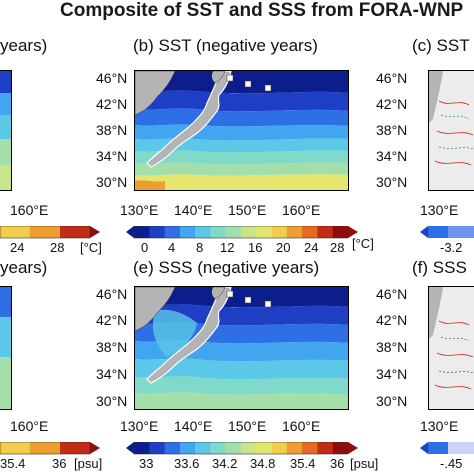 This screenshot has width=474, height=474. Describe the element at coordinates (227, 247) in the screenshot. I see `colorbar-b-tick-12: 12` at that location.